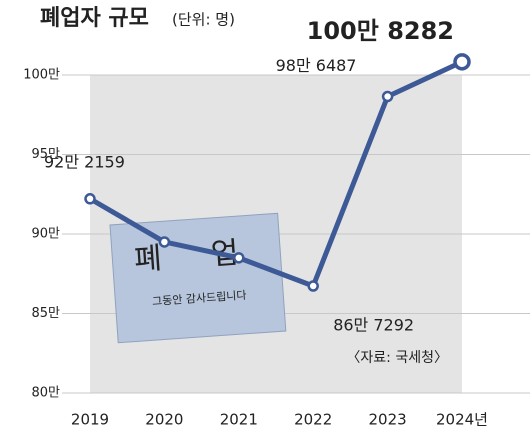 The image size is (530, 437). I want to click on y-tick-label: 85만, so click(45, 313).